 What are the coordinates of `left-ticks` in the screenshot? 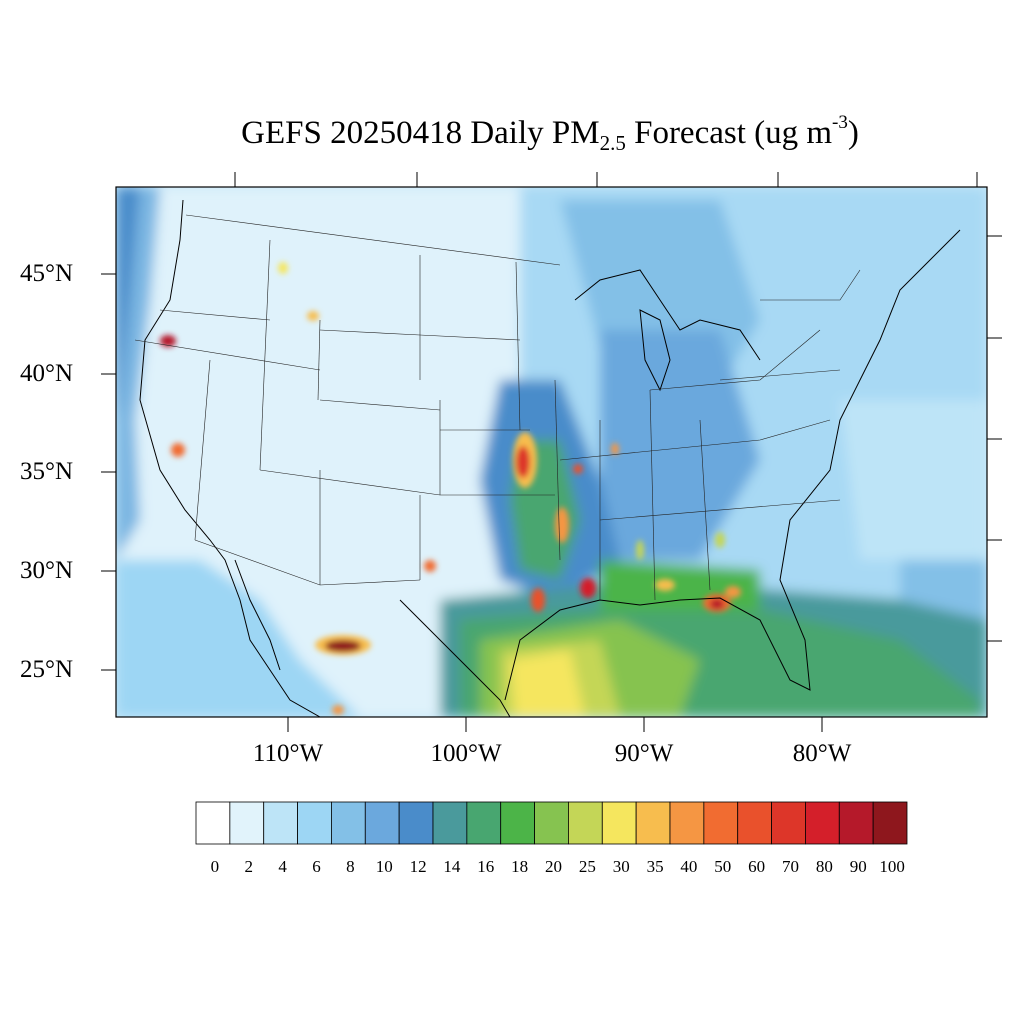 It's located at (108, 472).